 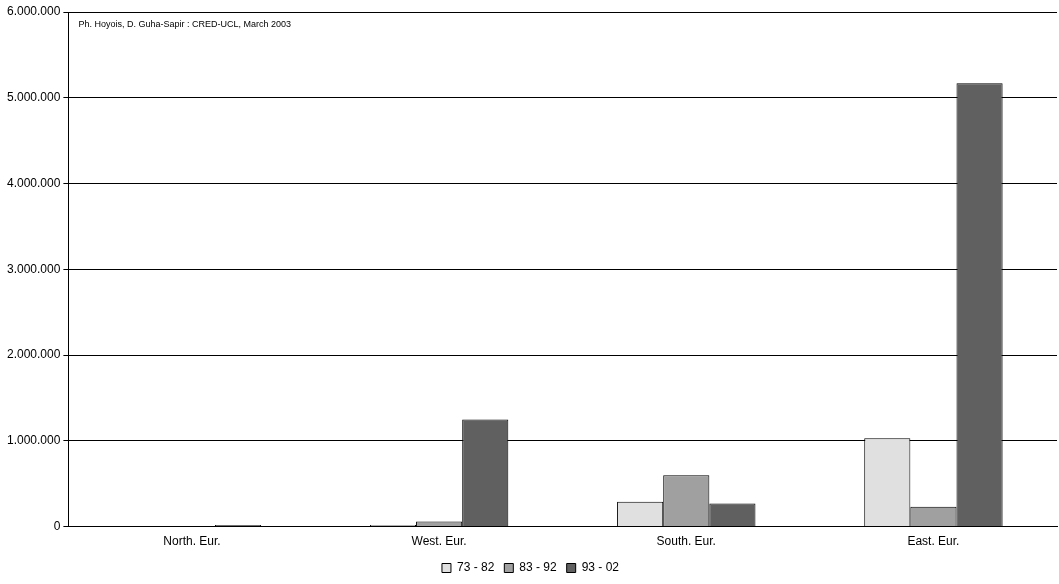 What do you see at coordinates (33, 11) in the screenshot?
I see `y-tick-label: 6.000.000` at bounding box center [33, 11].